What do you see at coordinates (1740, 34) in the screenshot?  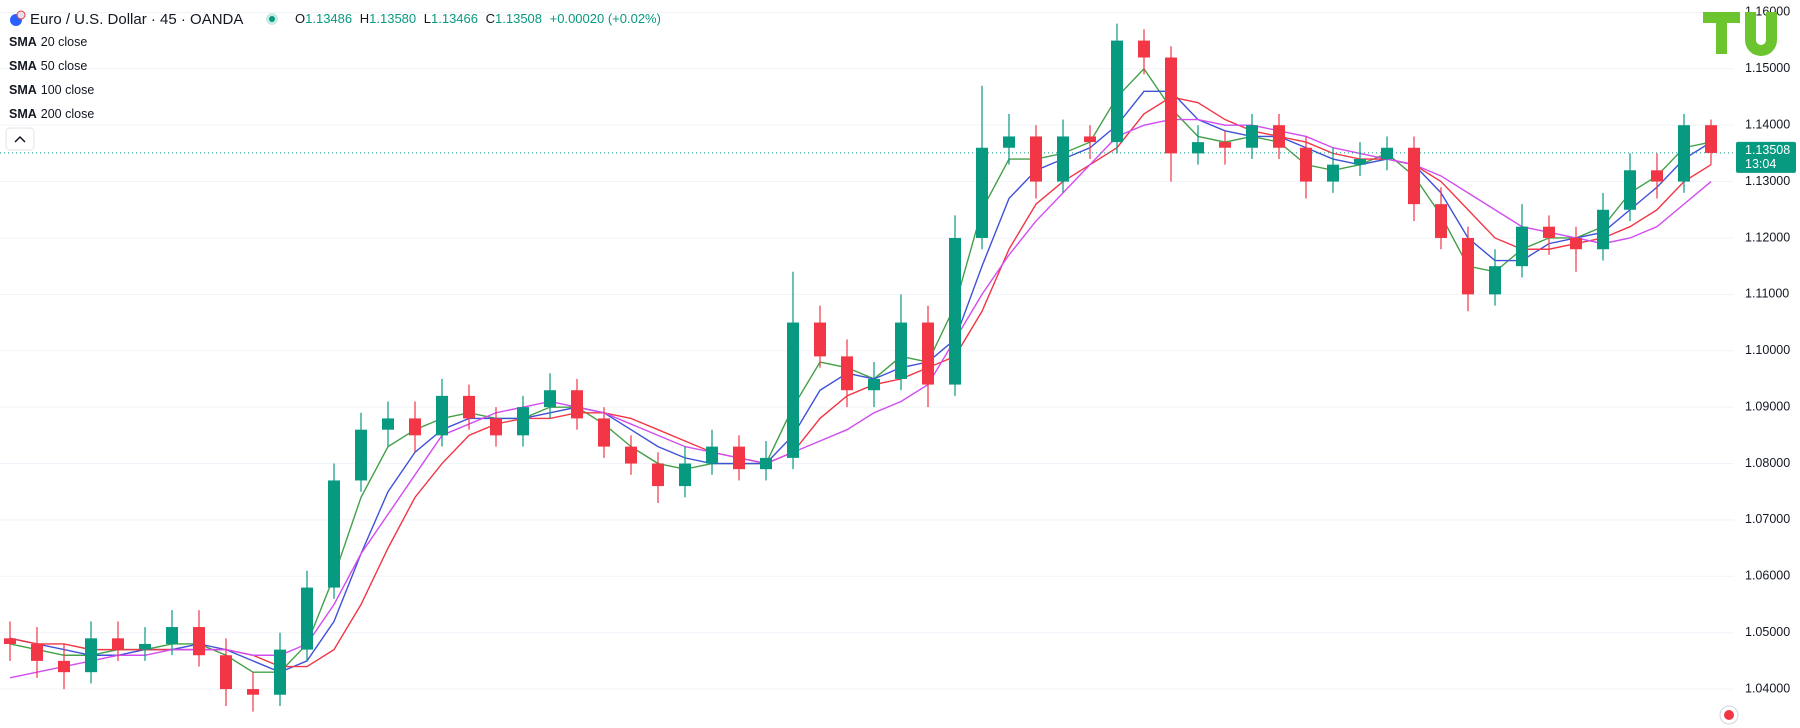 I see `logo` at bounding box center [1740, 34].